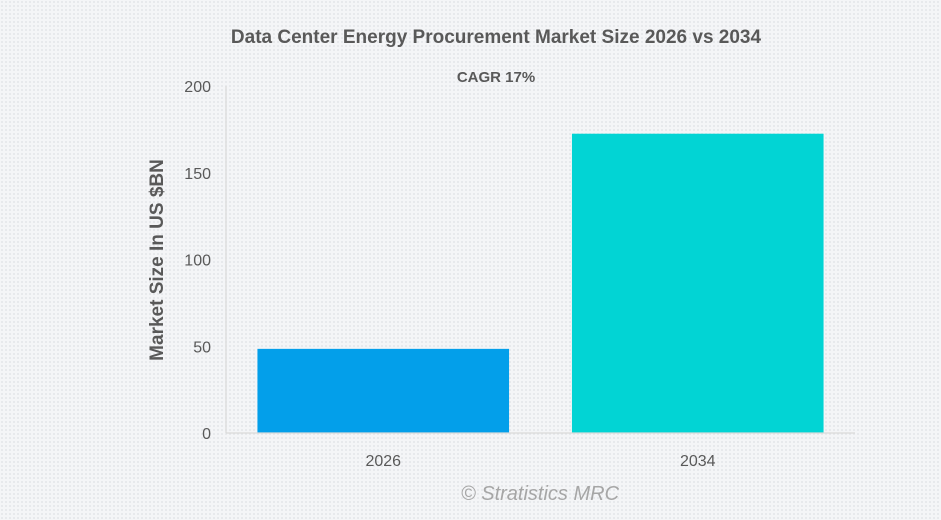 This screenshot has height=520, width=941. I want to click on y-tick-label: 200, so click(197, 87).